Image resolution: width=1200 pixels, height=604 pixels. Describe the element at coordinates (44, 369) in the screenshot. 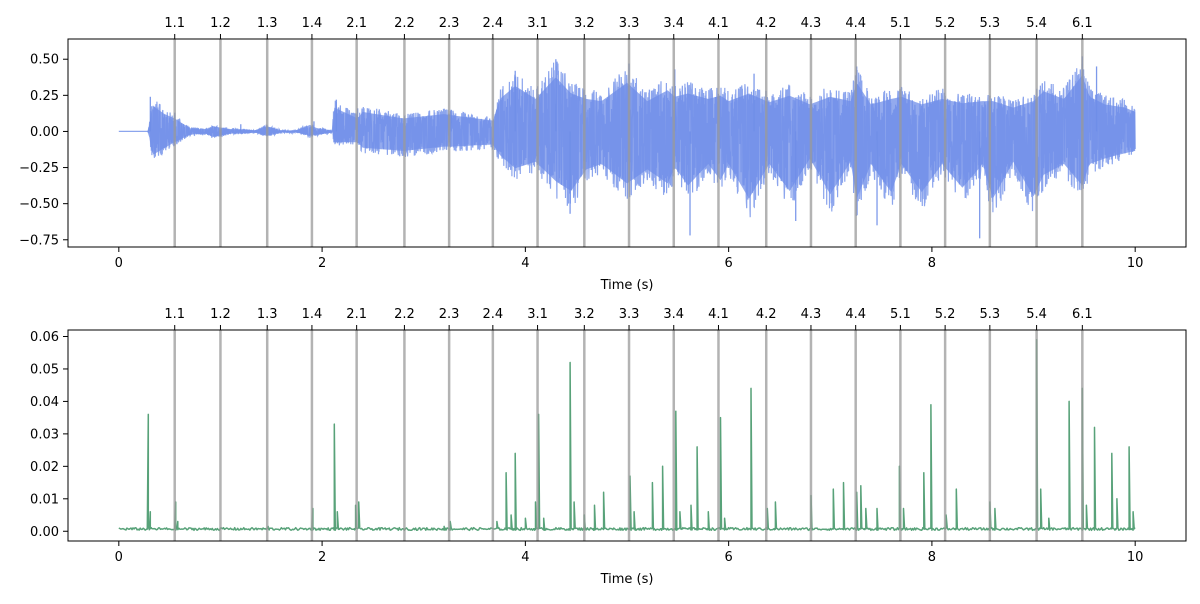

I see `y-tick-label: 0.05` at that location.